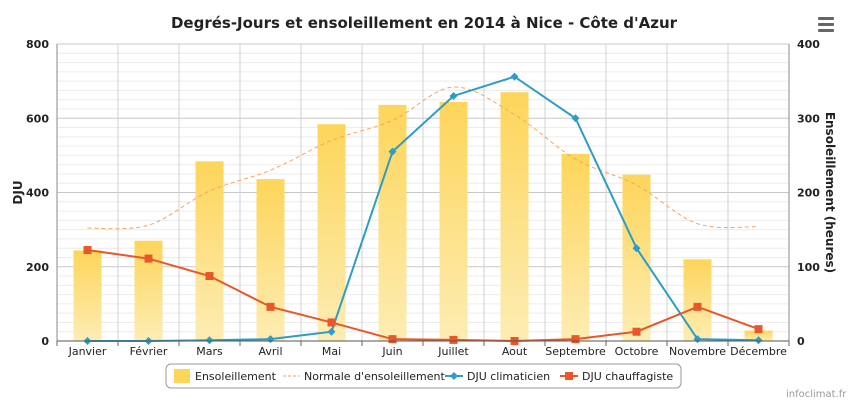 The image size is (848, 410). Describe the element at coordinates (801, 341) in the screenshot. I see `y-right-tick-label: 0` at that location.